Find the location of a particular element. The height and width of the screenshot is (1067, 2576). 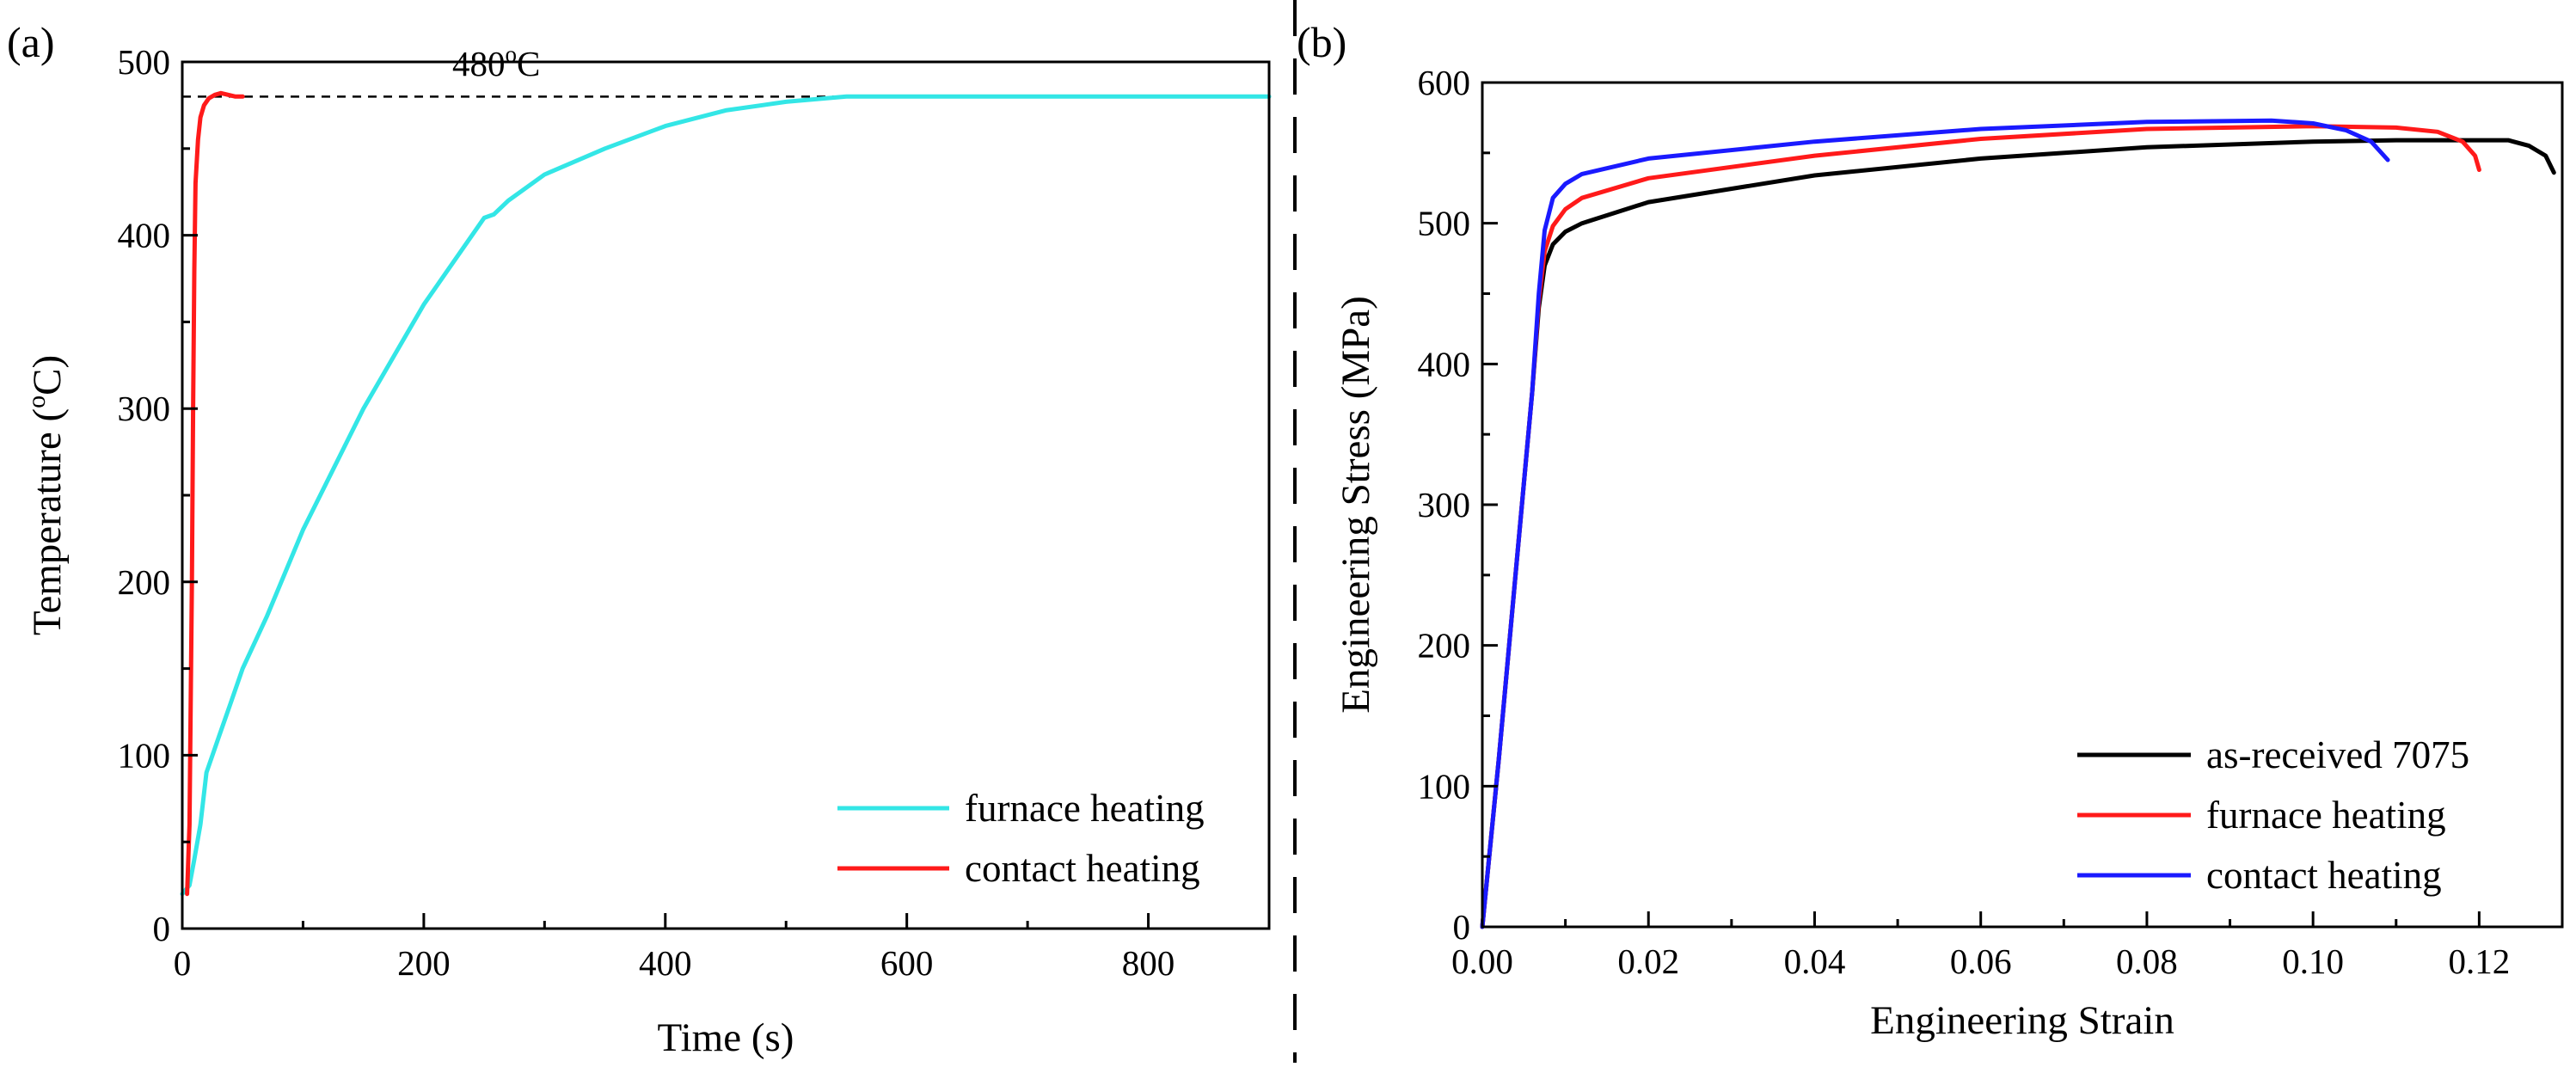

panel-a-x-tick-label: 600 is located at coordinates (907, 963).